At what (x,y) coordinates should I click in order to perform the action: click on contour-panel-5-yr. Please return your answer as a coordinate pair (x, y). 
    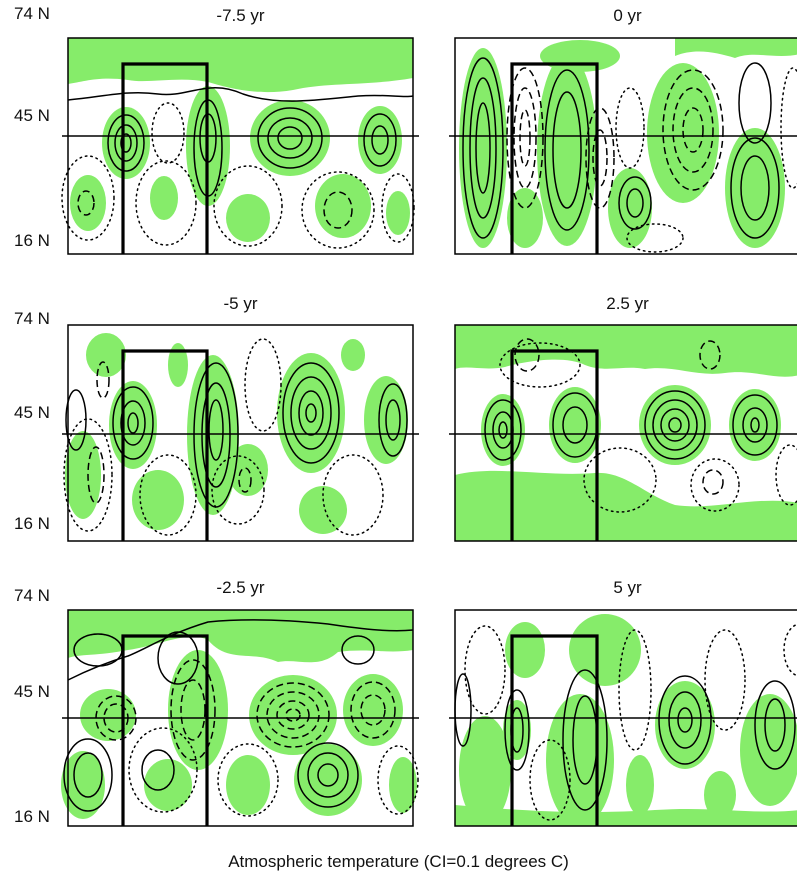
    Looking at the image, I should click on (623, 718).